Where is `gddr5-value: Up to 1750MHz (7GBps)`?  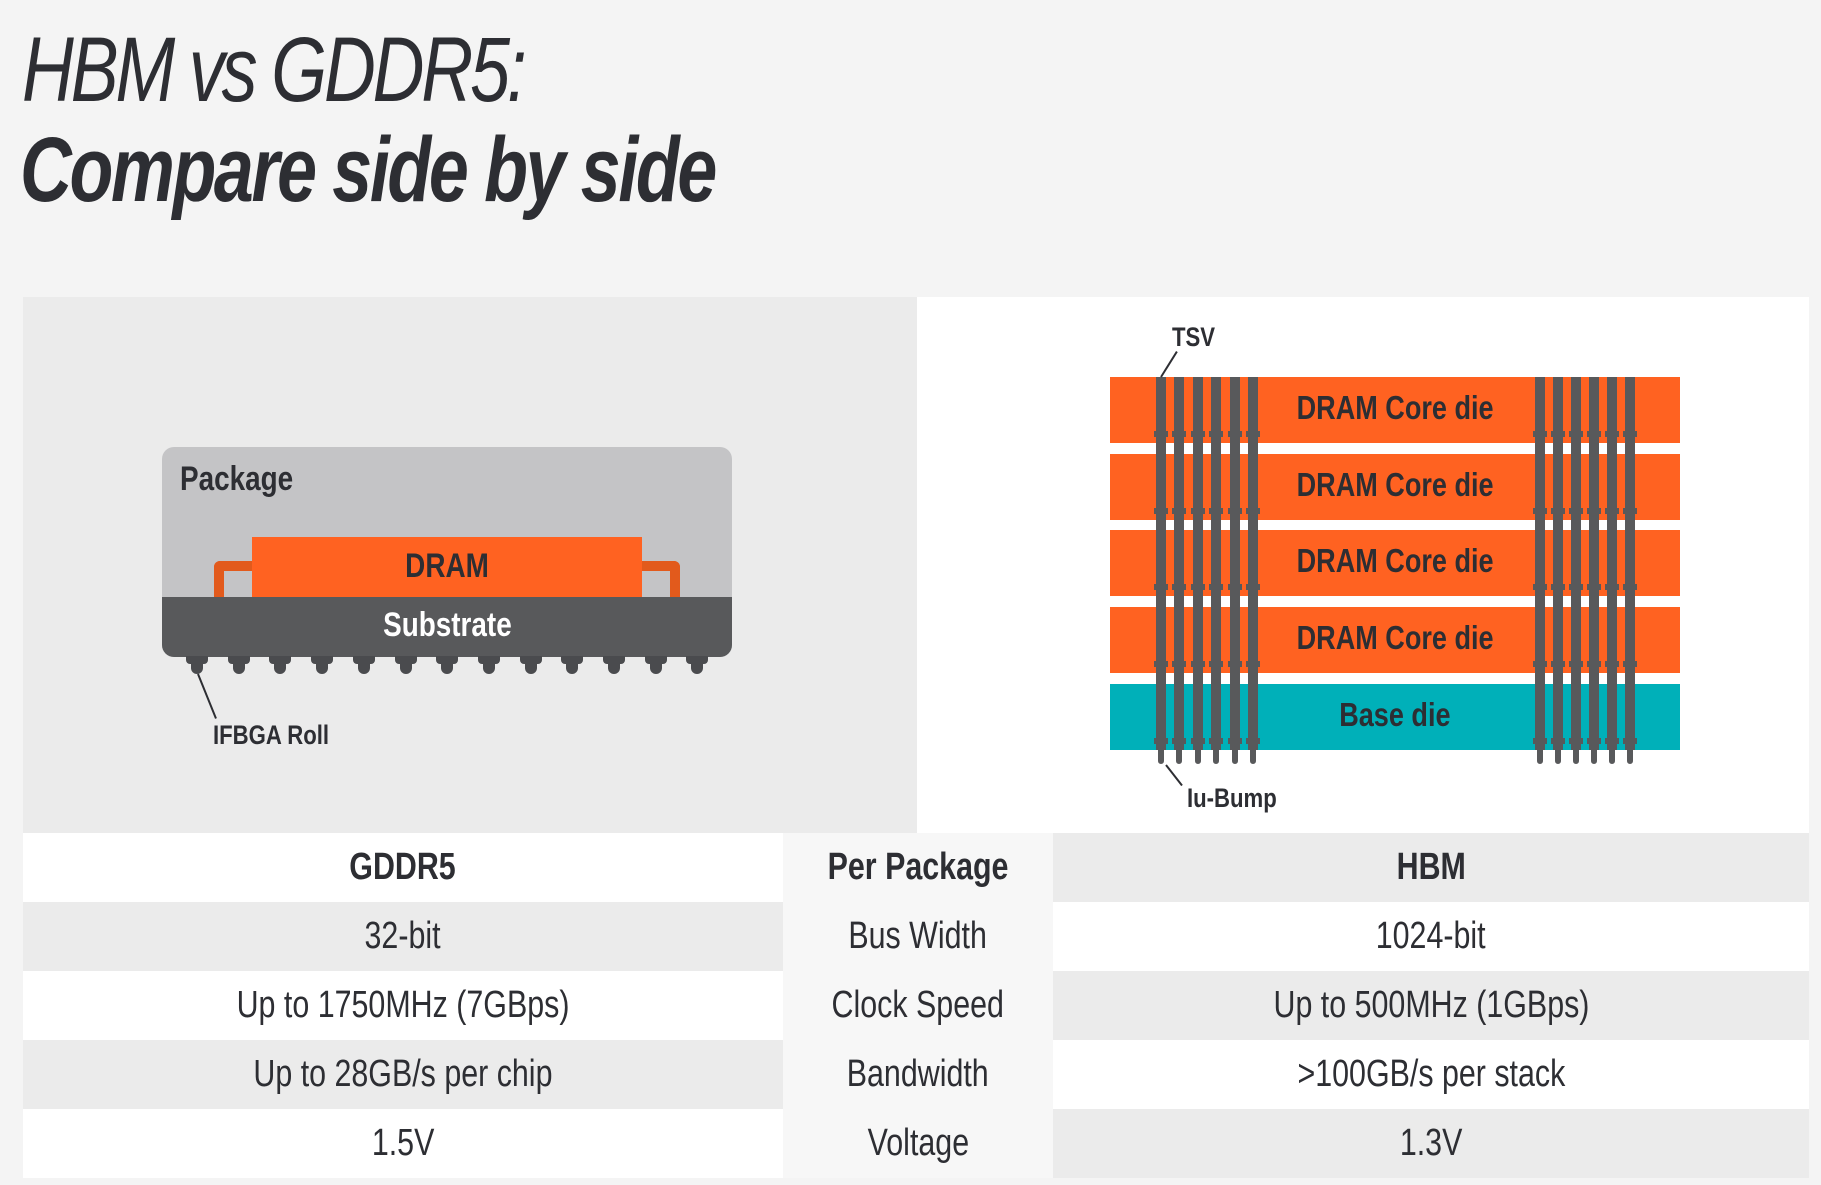 gddr5-value: Up to 1750MHz (7GBps) is located at coordinates (403, 1005).